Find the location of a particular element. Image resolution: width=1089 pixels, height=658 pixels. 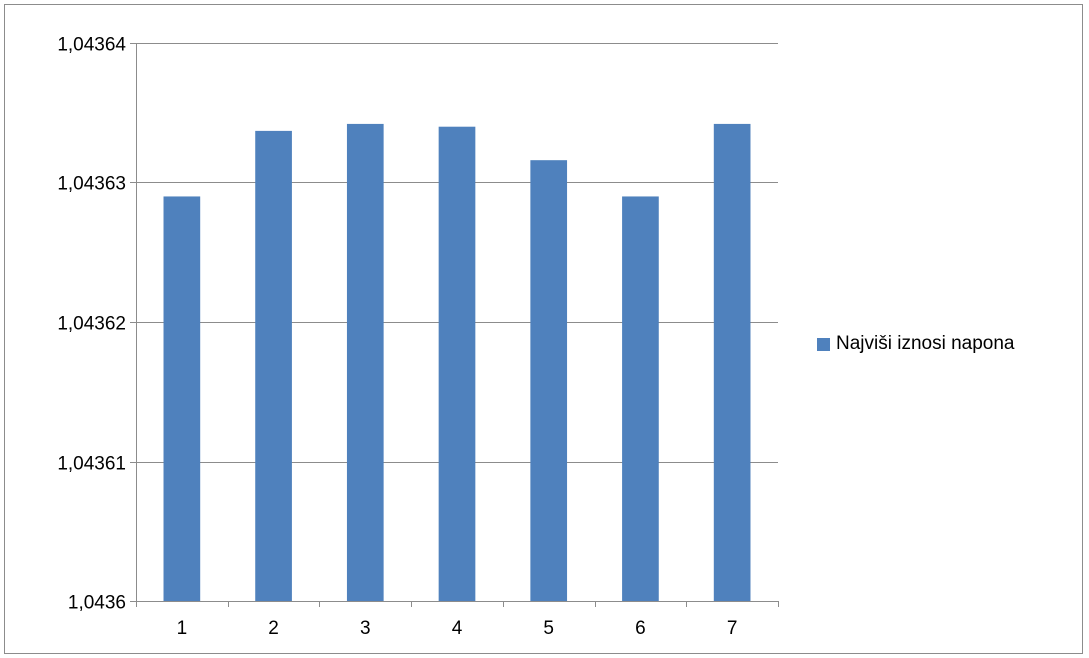

x-tick-label: 6 is located at coordinates (640, 628).